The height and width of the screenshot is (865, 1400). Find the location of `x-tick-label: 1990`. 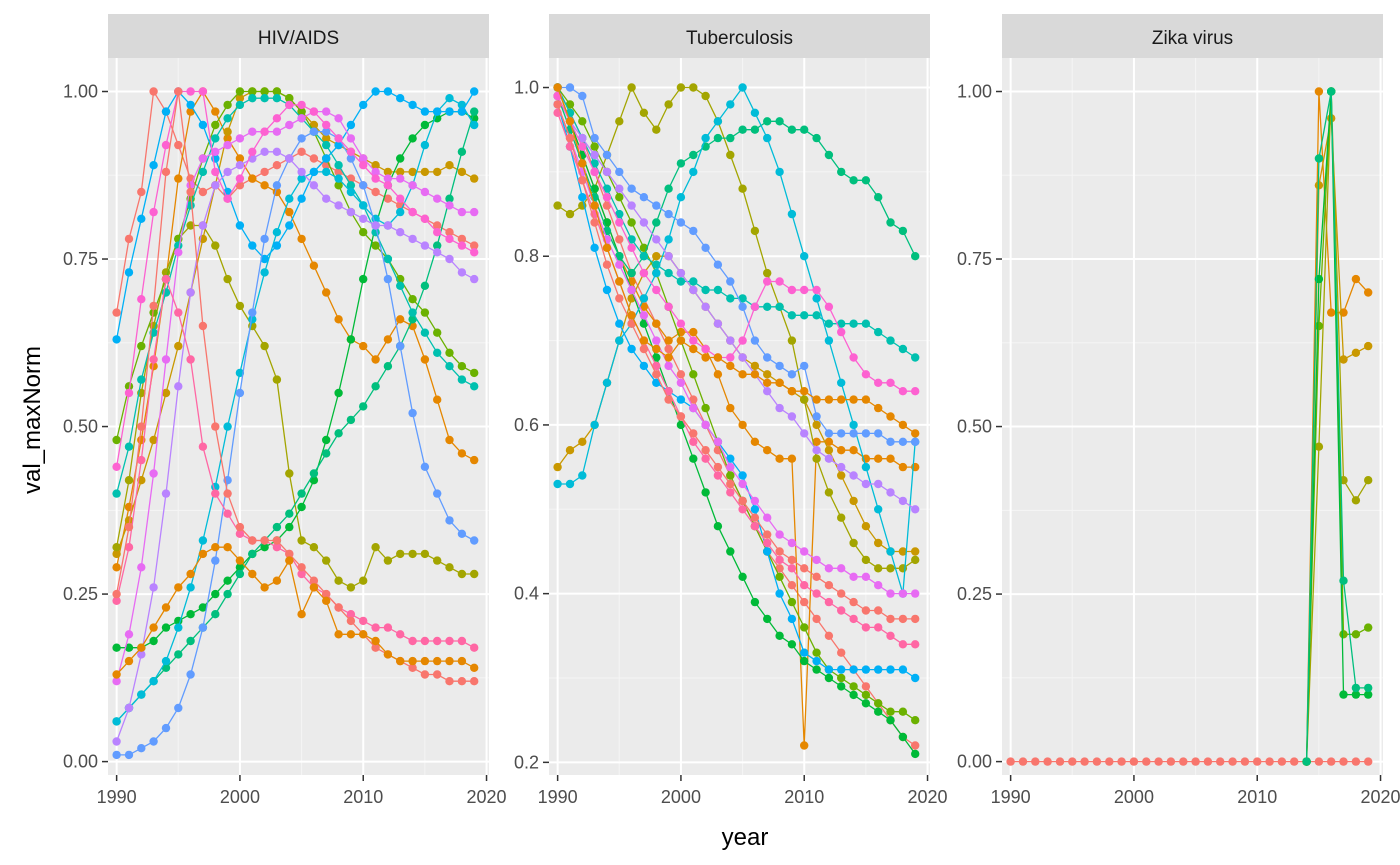

x-tick-label: 1990 is located at coordinates (558, 797).